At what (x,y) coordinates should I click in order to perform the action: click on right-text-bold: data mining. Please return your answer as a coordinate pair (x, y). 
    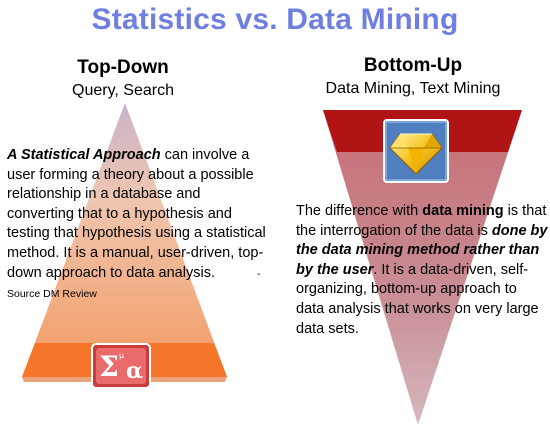
    Looking at the image, I should click on (463, 211).